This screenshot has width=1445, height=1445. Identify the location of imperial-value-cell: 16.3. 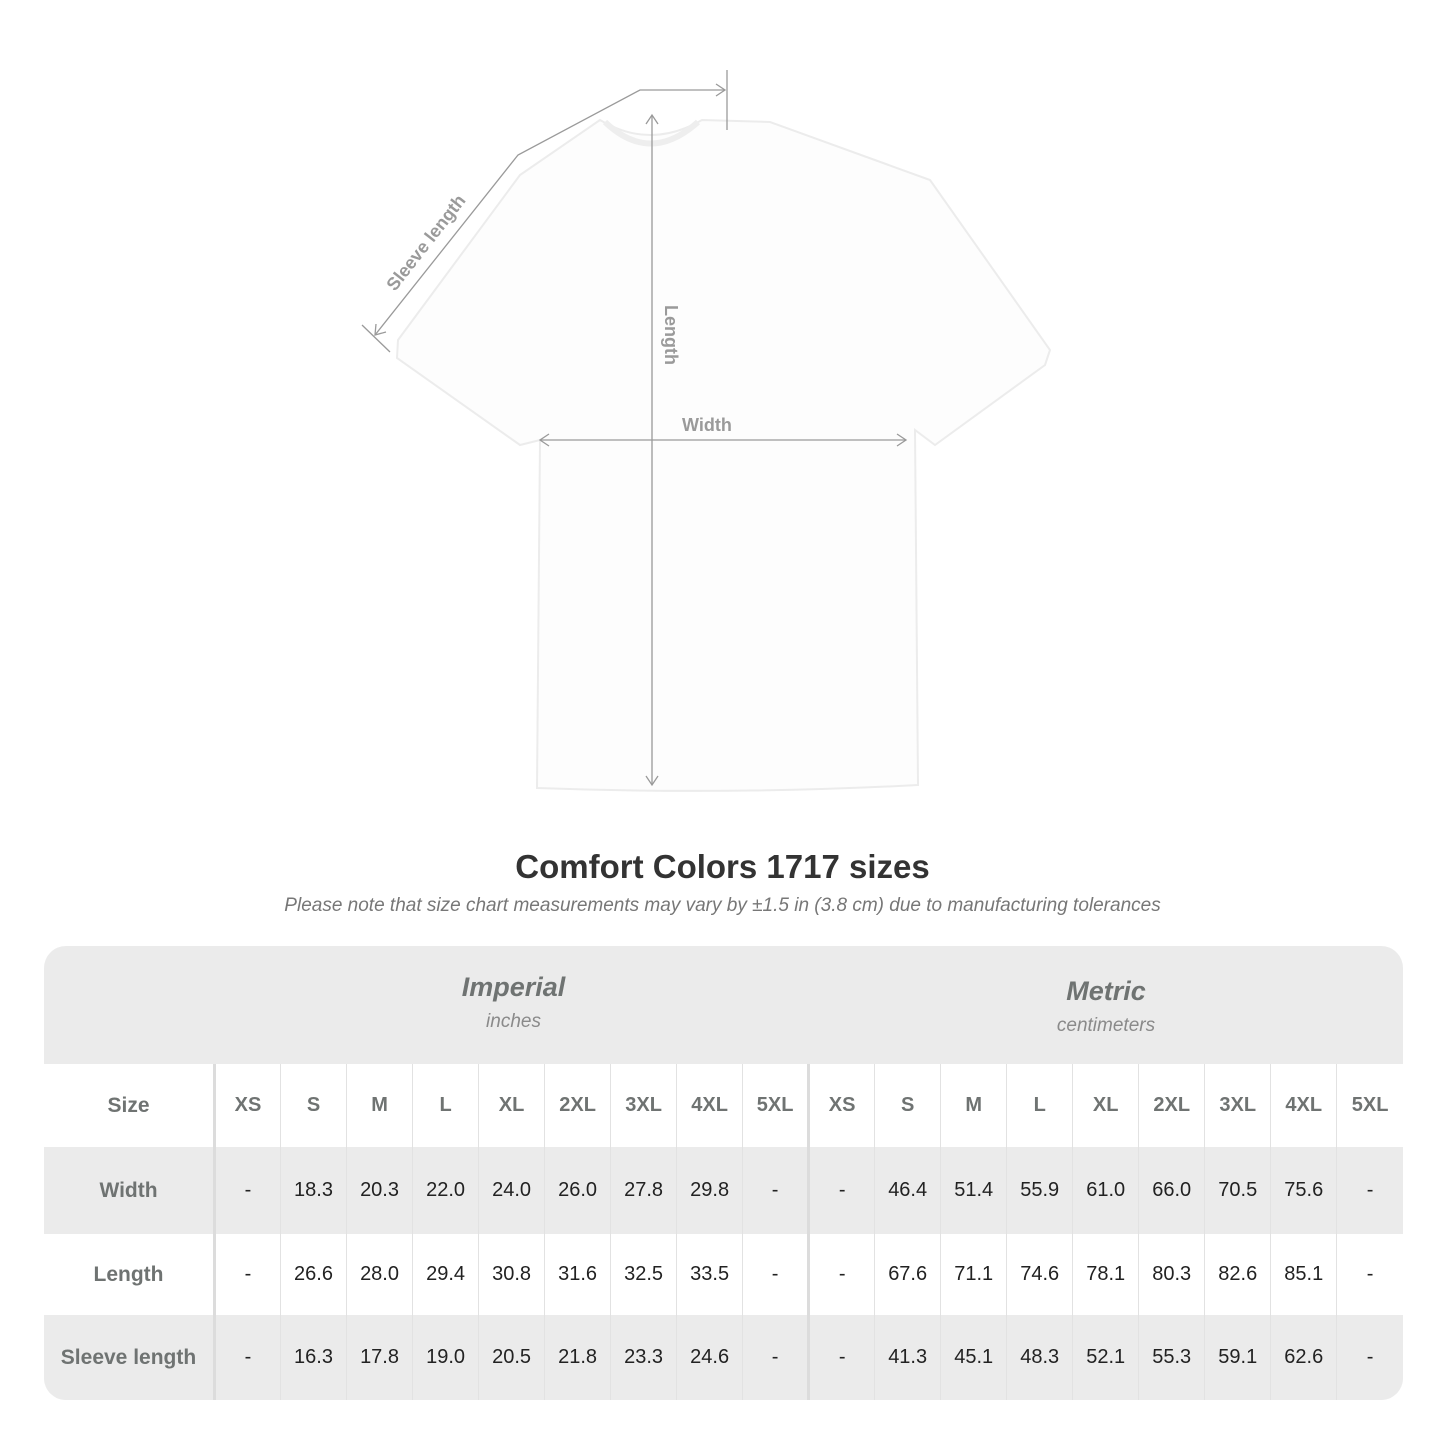
(313, 1357).